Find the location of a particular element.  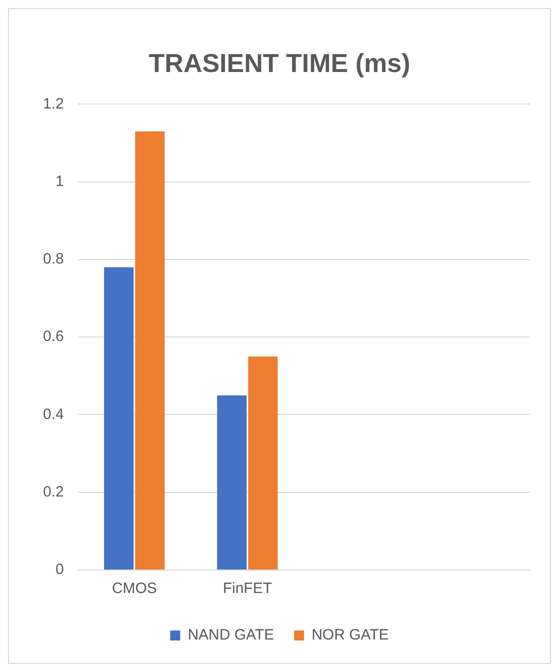

y-tick-label: 0.8 is located at coordinates (53, 259).